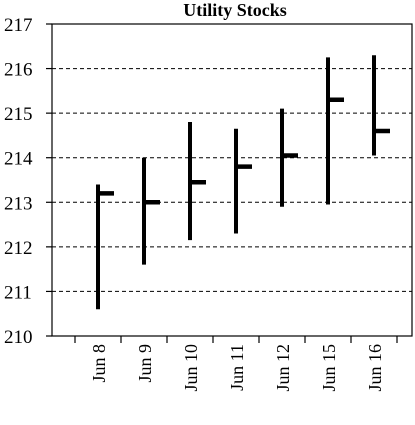 Image resolution: width=415 pixels, height=425 pixels. What do you see at coordinates (237, 367) in the screenshot?
I see `x-tick-label: Jun 11` at bounding box center [237, 367].